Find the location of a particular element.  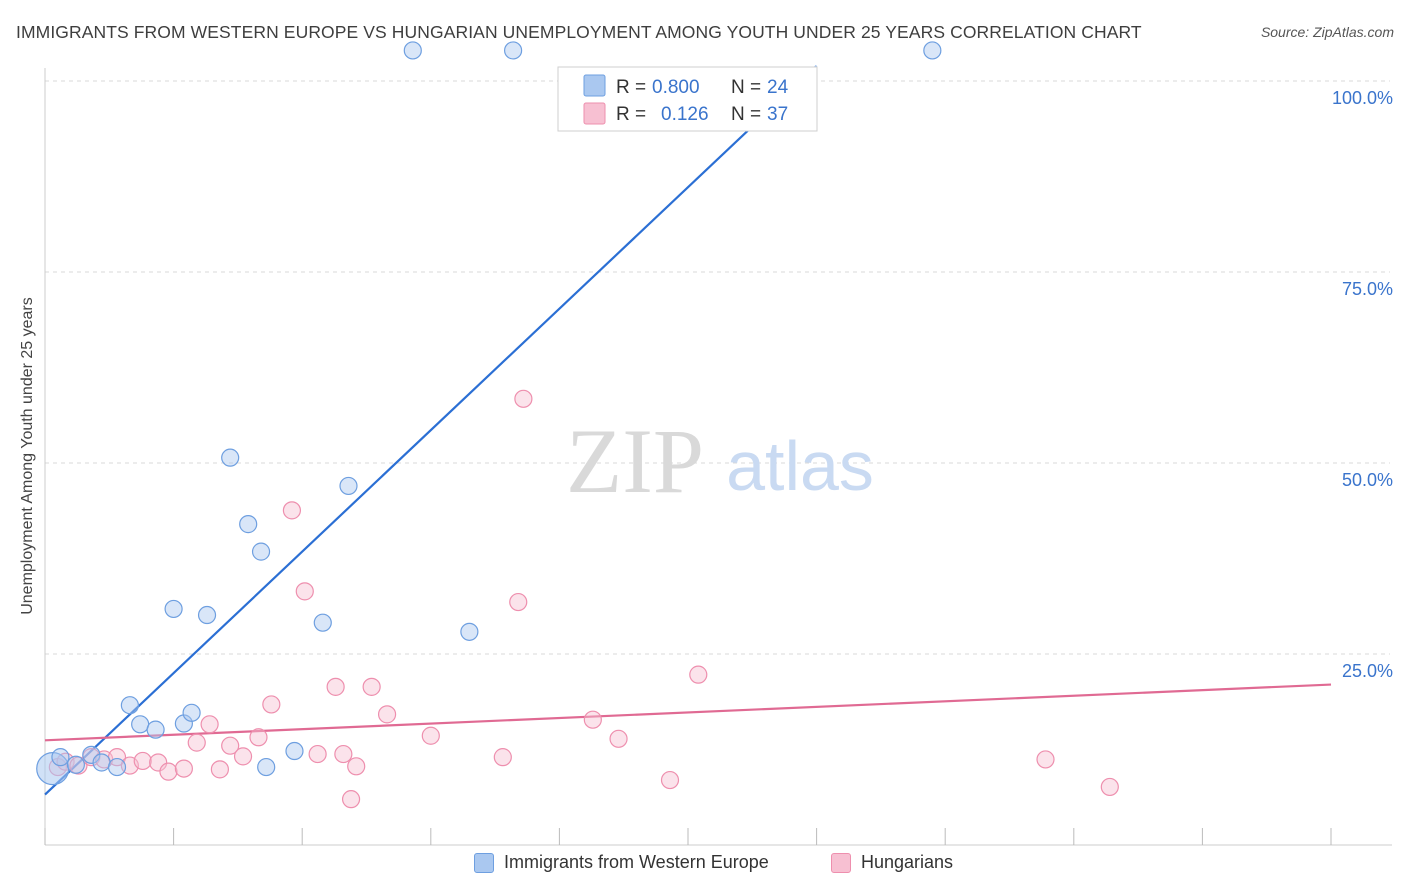

y-tick-label: 50.0% is located at coordinates (1367, 480).